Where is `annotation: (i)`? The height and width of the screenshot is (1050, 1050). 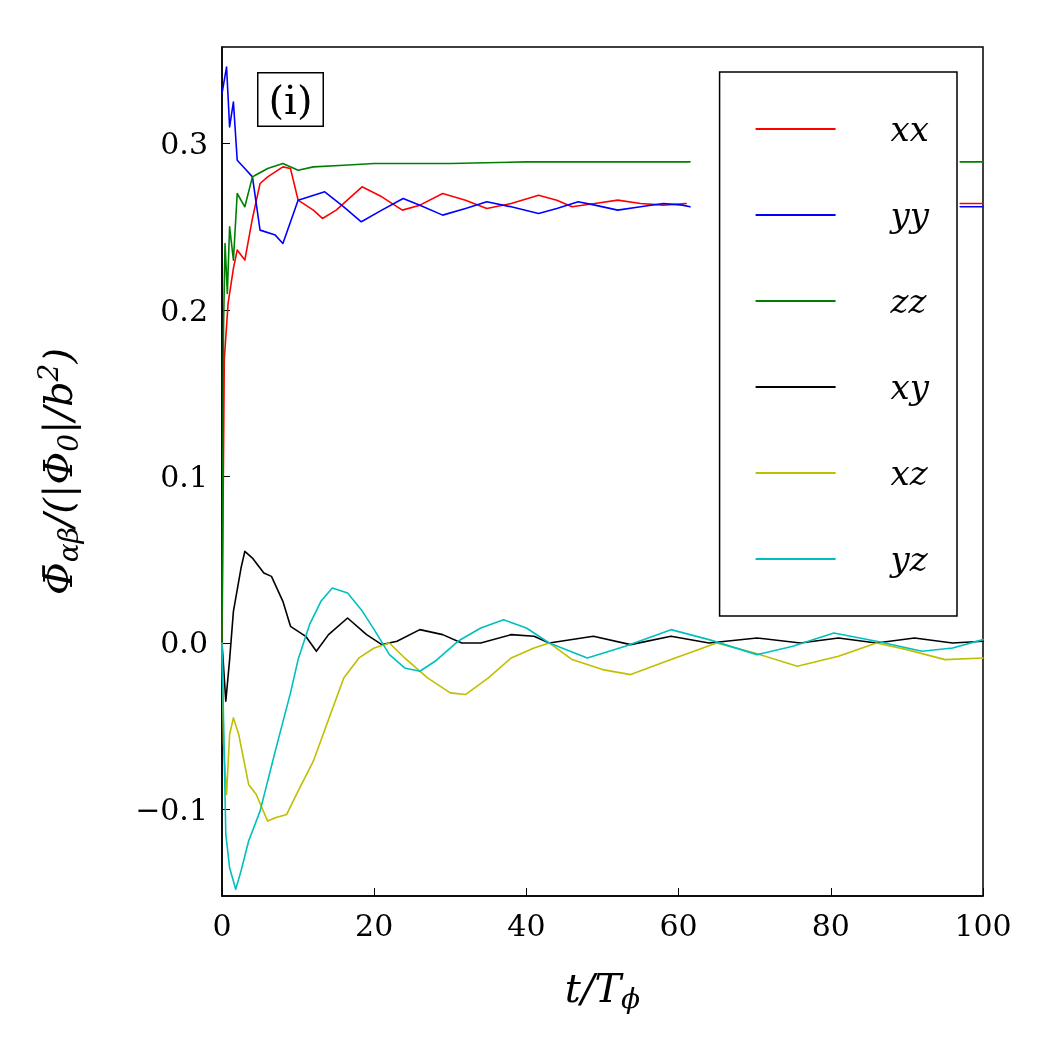 annotation: (i) is located at coordinates (290, 99).